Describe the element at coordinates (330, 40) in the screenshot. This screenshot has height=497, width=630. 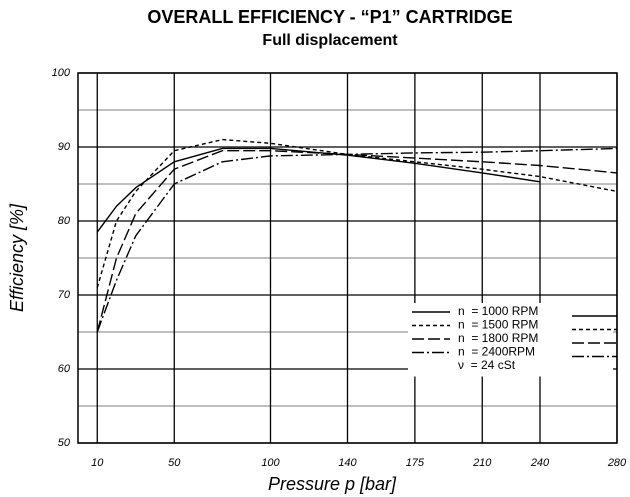
I see `chart-subtitle: Full displacement` at that location.